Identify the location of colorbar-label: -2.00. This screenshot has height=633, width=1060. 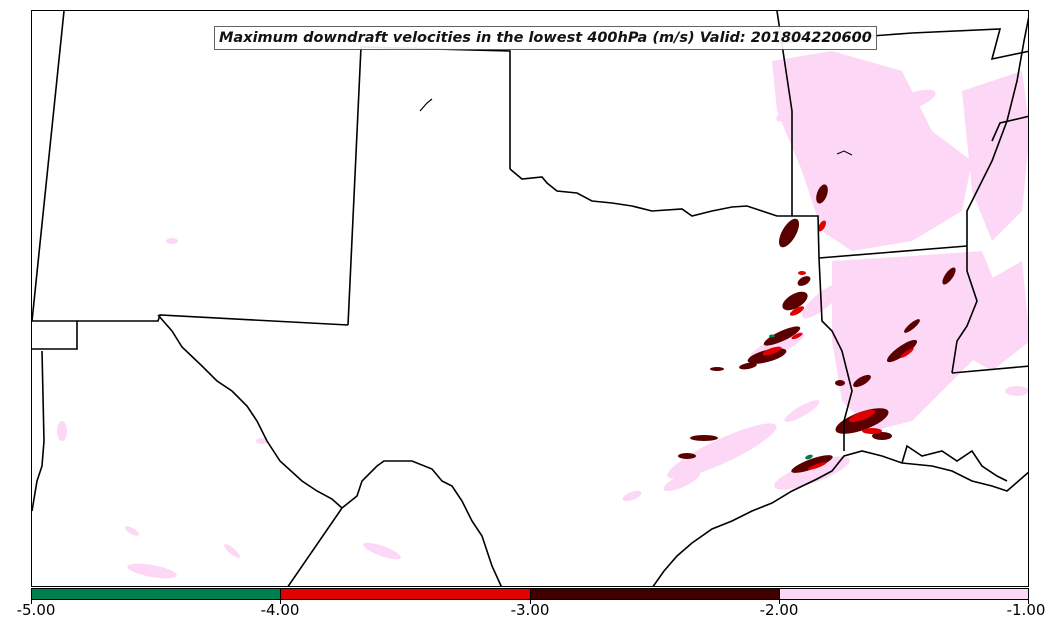
(779, 610).